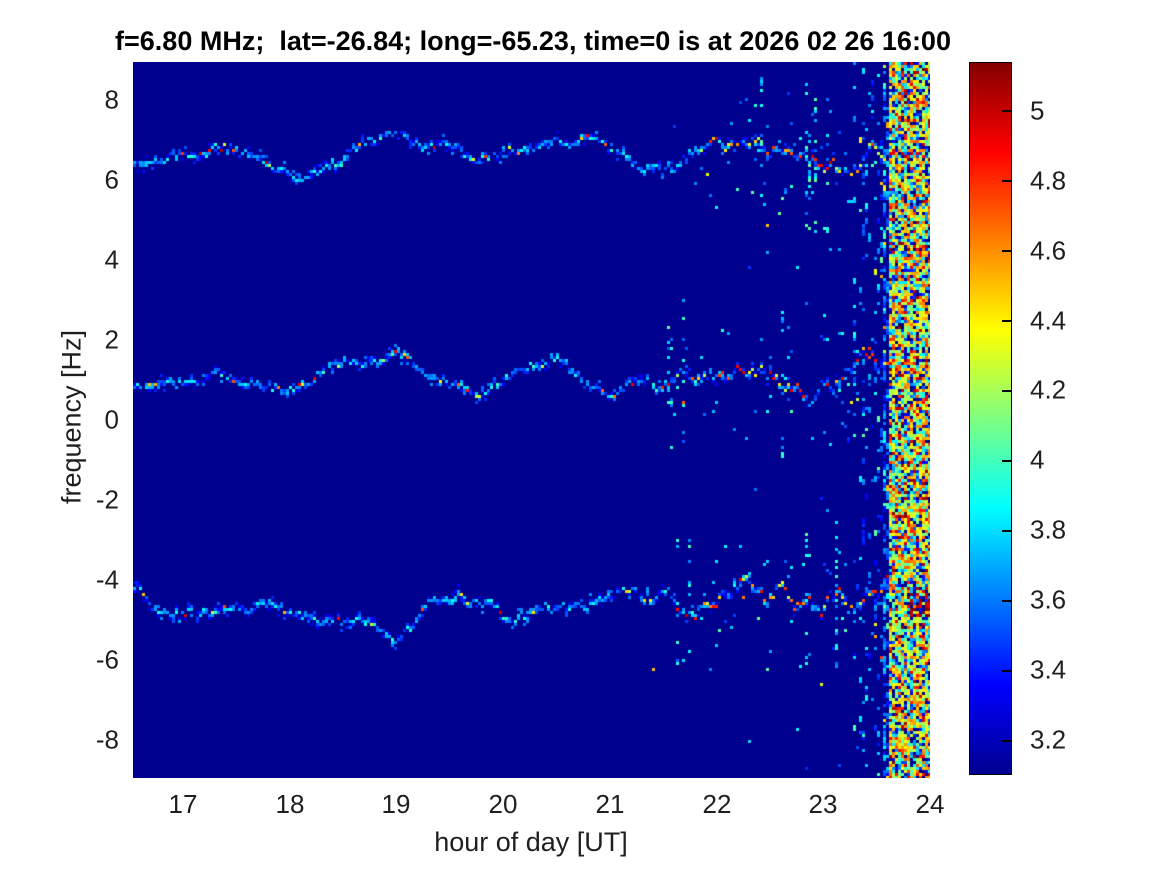 This screenshot has height=875, width=1167. I want to click on colorbar-tick-label: 4.4, so click(1048, 320).